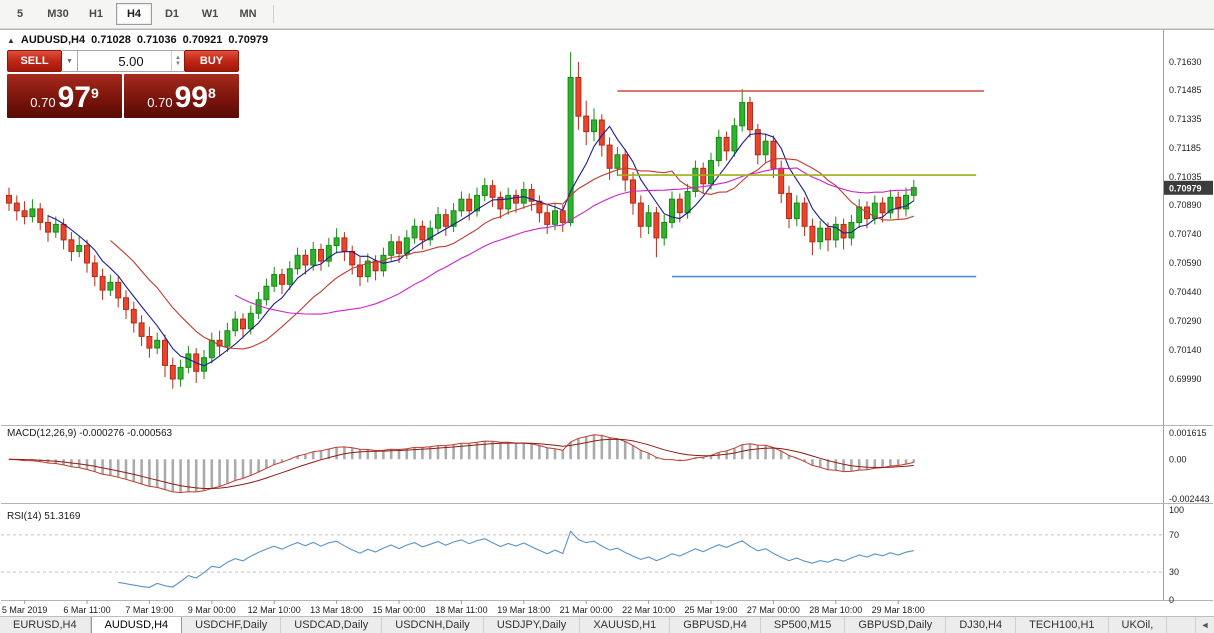 The width and height of the screenshot is (1214, 633). Describe the element at coordinates (43, 102) in the screenshot. I see `sell-price-prefix: 0.70` at that location.